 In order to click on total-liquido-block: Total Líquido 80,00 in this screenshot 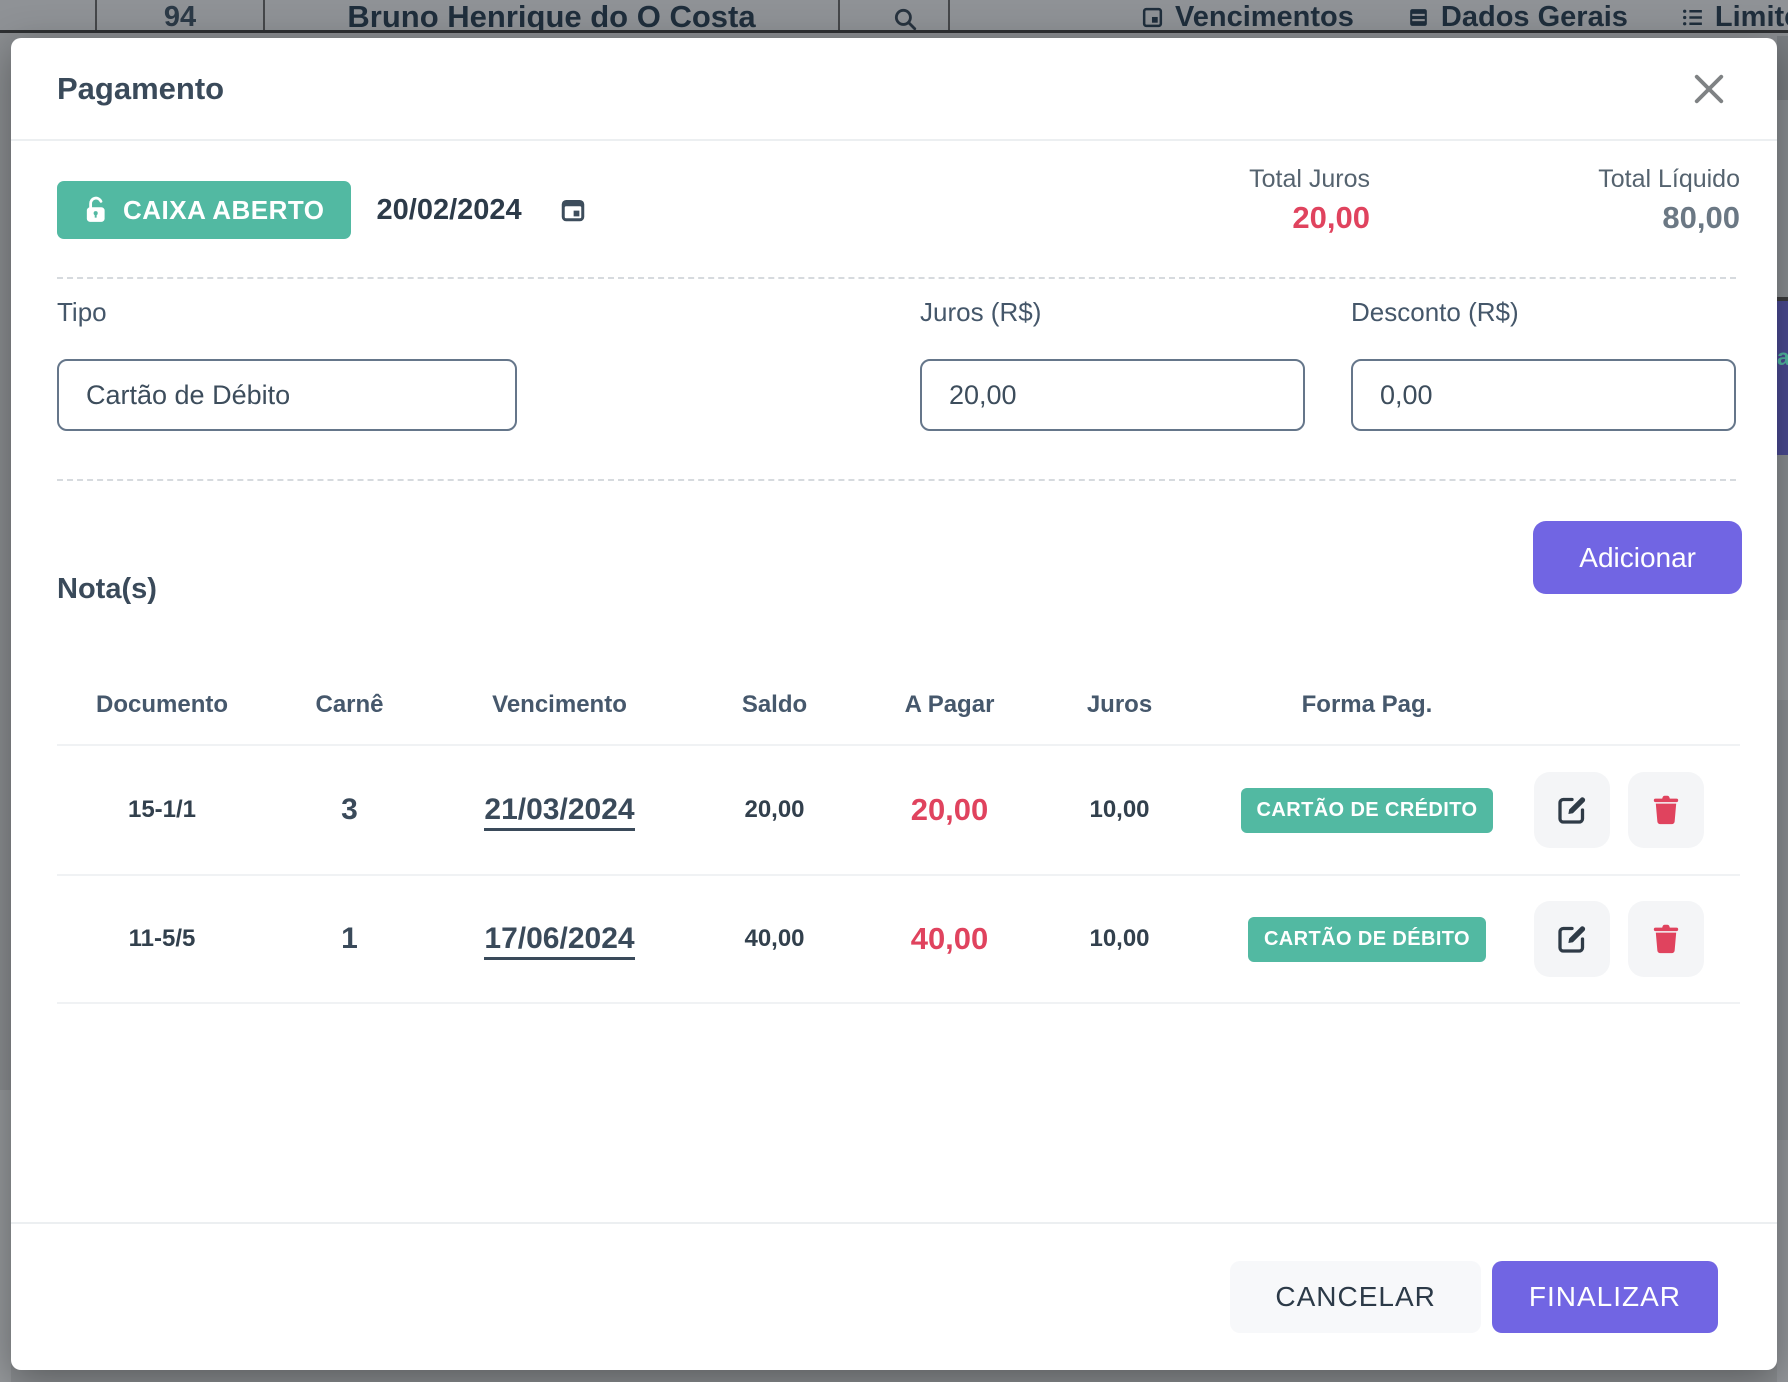, I will do `click(1657, 200)`.